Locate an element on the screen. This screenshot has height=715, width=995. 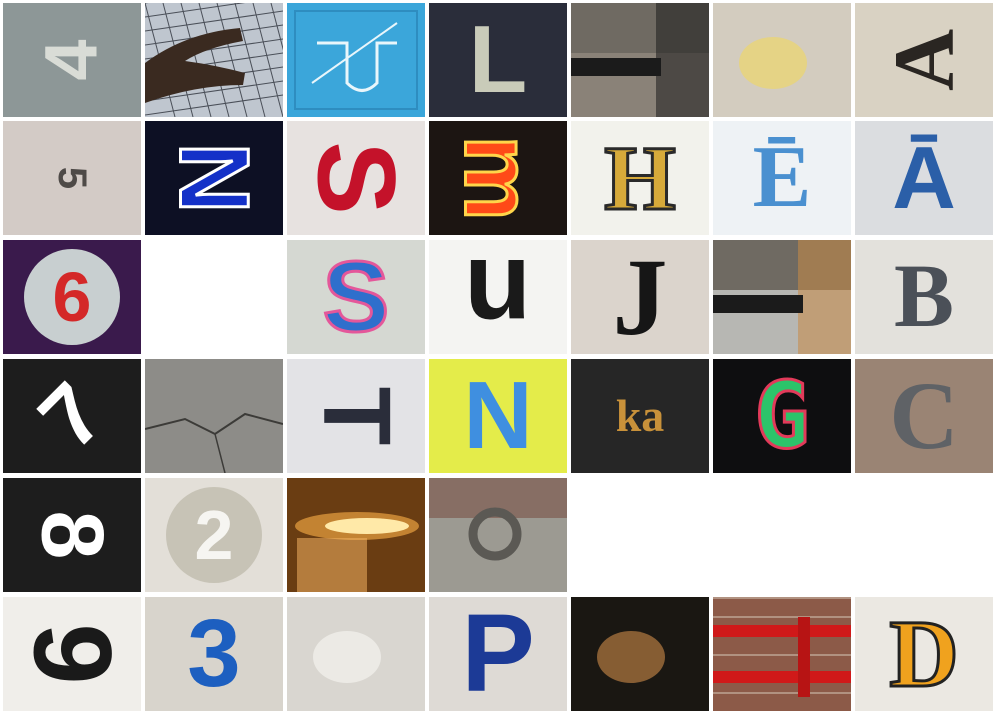
hand-tile-art is located at coordinates (214, 60).